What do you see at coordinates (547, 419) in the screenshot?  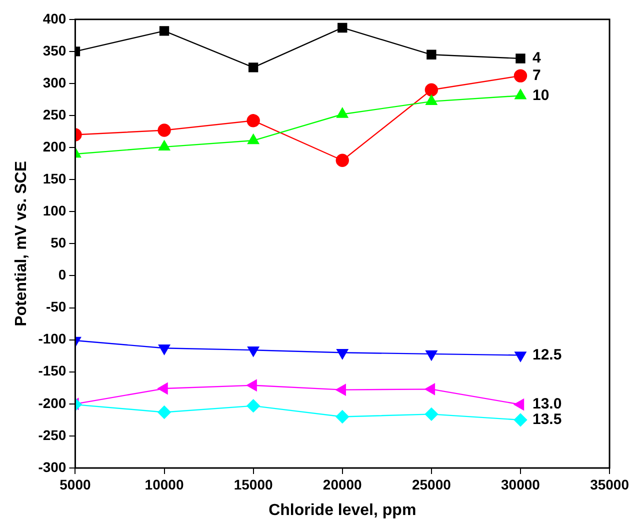 I see `series-label: 13.5` at bounding box center [547, 419].